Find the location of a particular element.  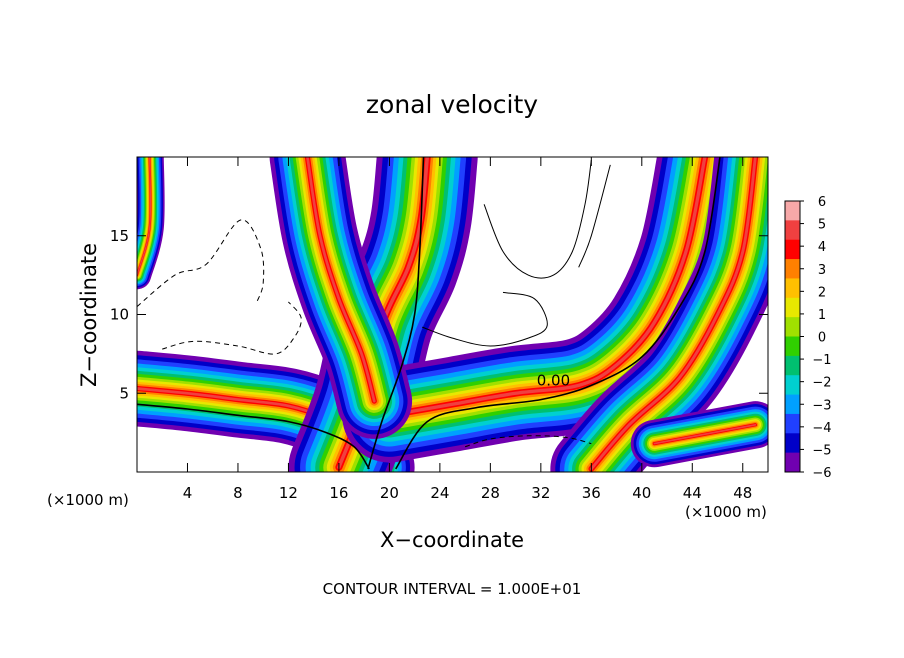

colorbar-tick-label-8: −2 is located at coordinates (821, 383).